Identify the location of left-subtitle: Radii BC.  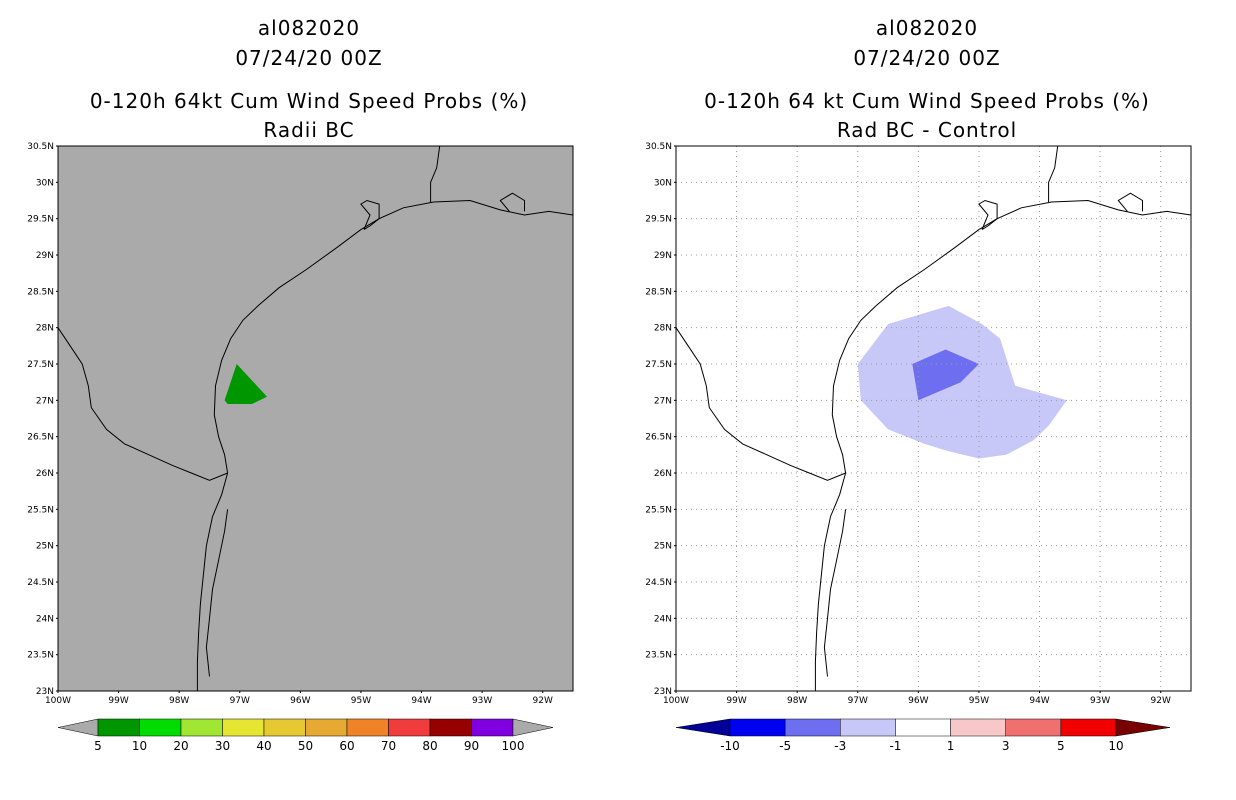
(309, 130).